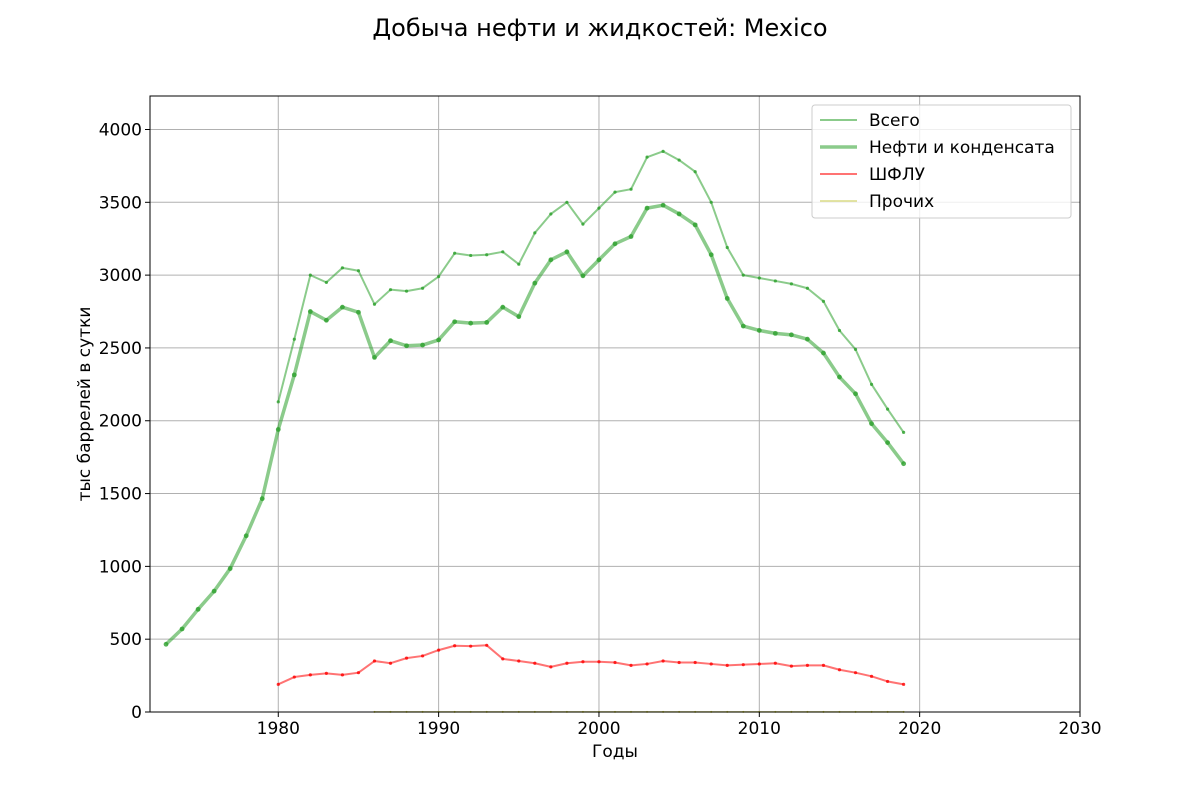 The image size is (1200, 800). I want to click on y-tick-label: 1500, so click(120, 495).